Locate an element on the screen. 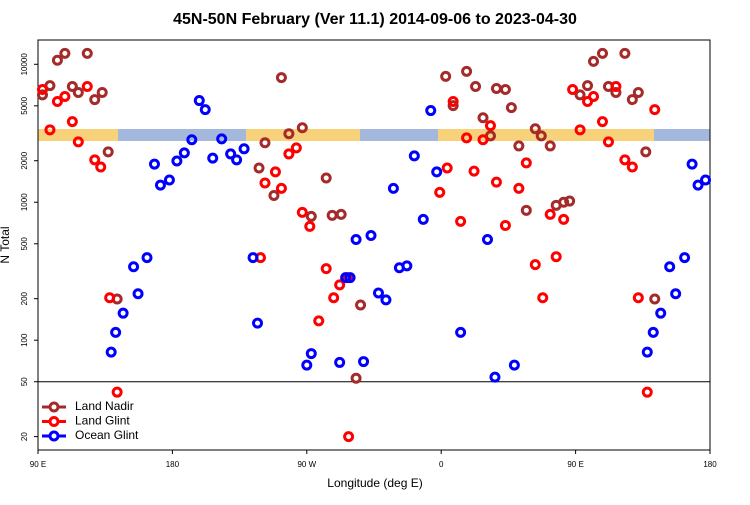 The height and width of the screenshot is (505, 750). y-tick-label: 500 is located at coordinates (24, 244).